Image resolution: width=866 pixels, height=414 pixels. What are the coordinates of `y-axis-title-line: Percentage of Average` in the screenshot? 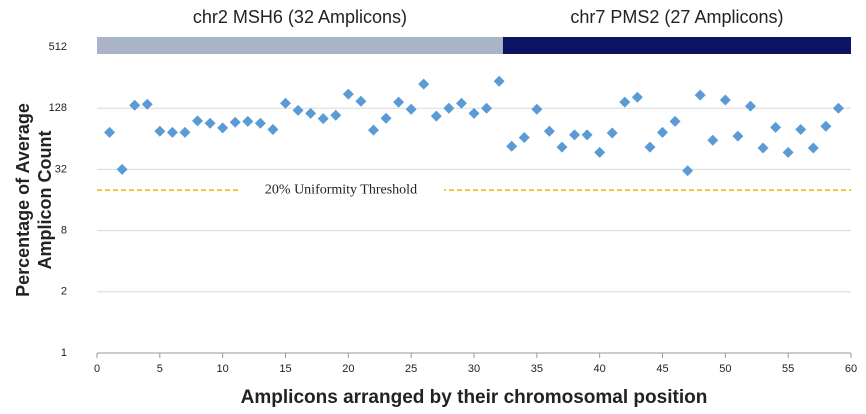 It's located at (23, 200).